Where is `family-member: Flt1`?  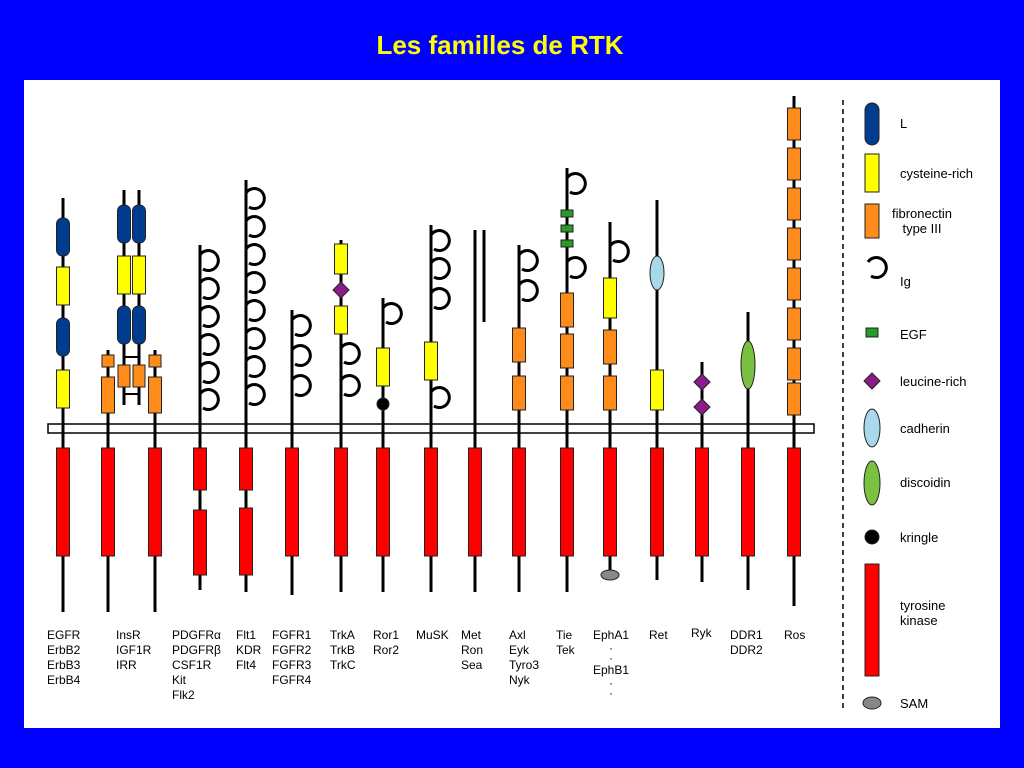
family-member: Flt1 is located at coordinates (246, 635).